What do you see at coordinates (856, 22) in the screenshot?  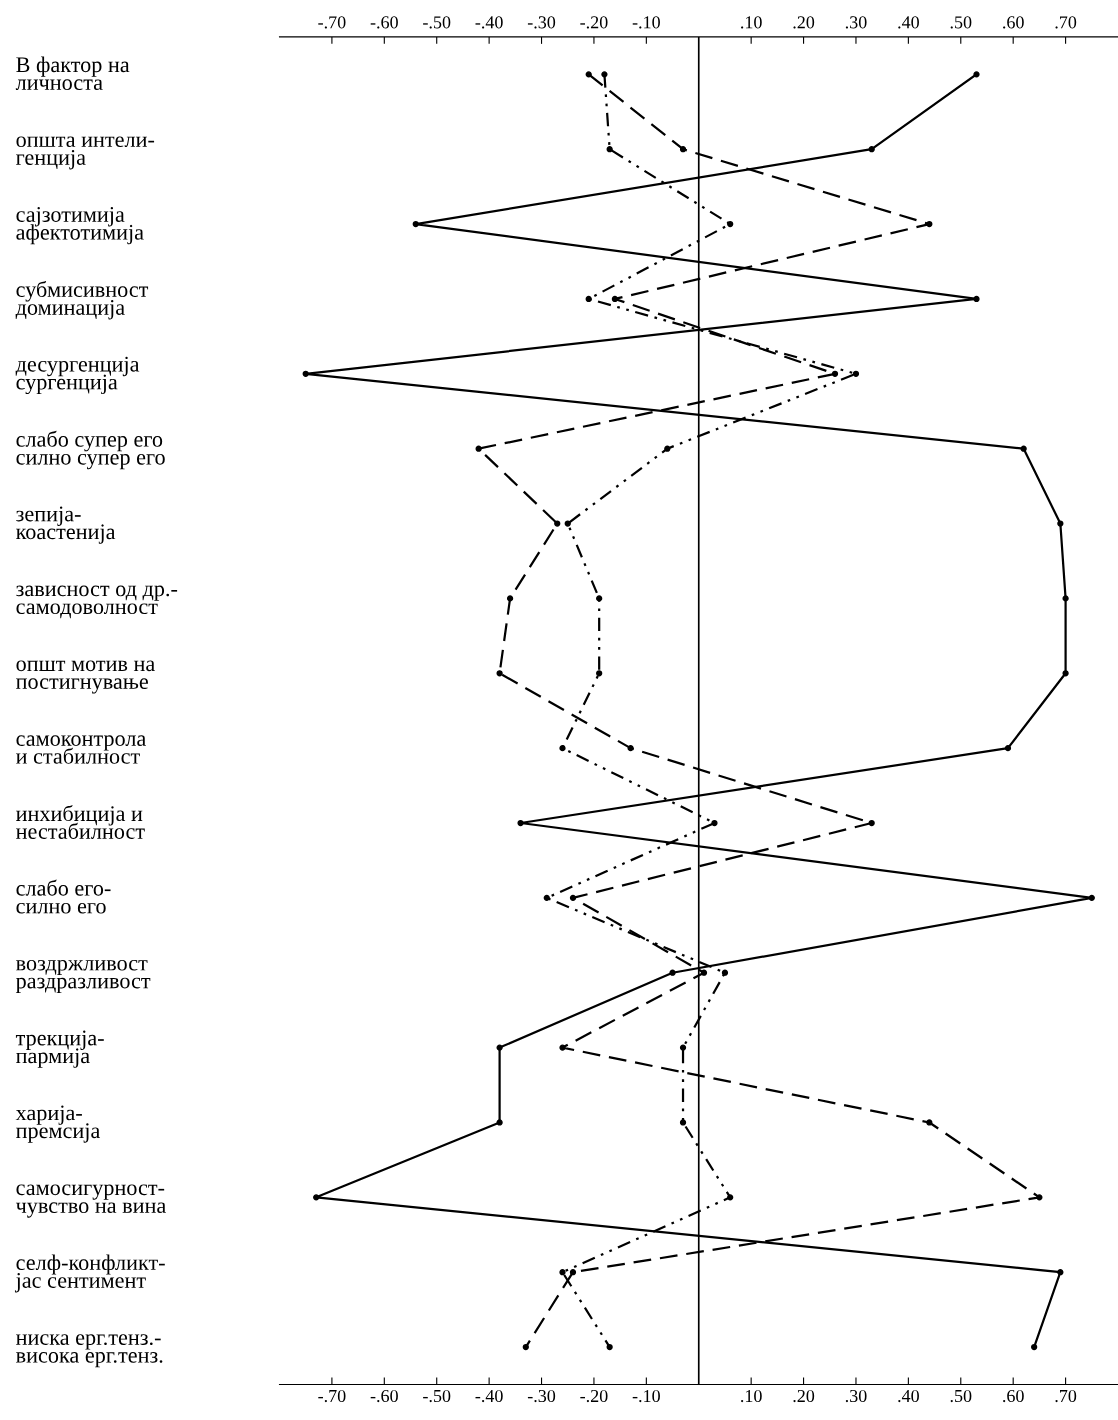 I see `x2-tick-label: .30` at bounding box center [856, 22].